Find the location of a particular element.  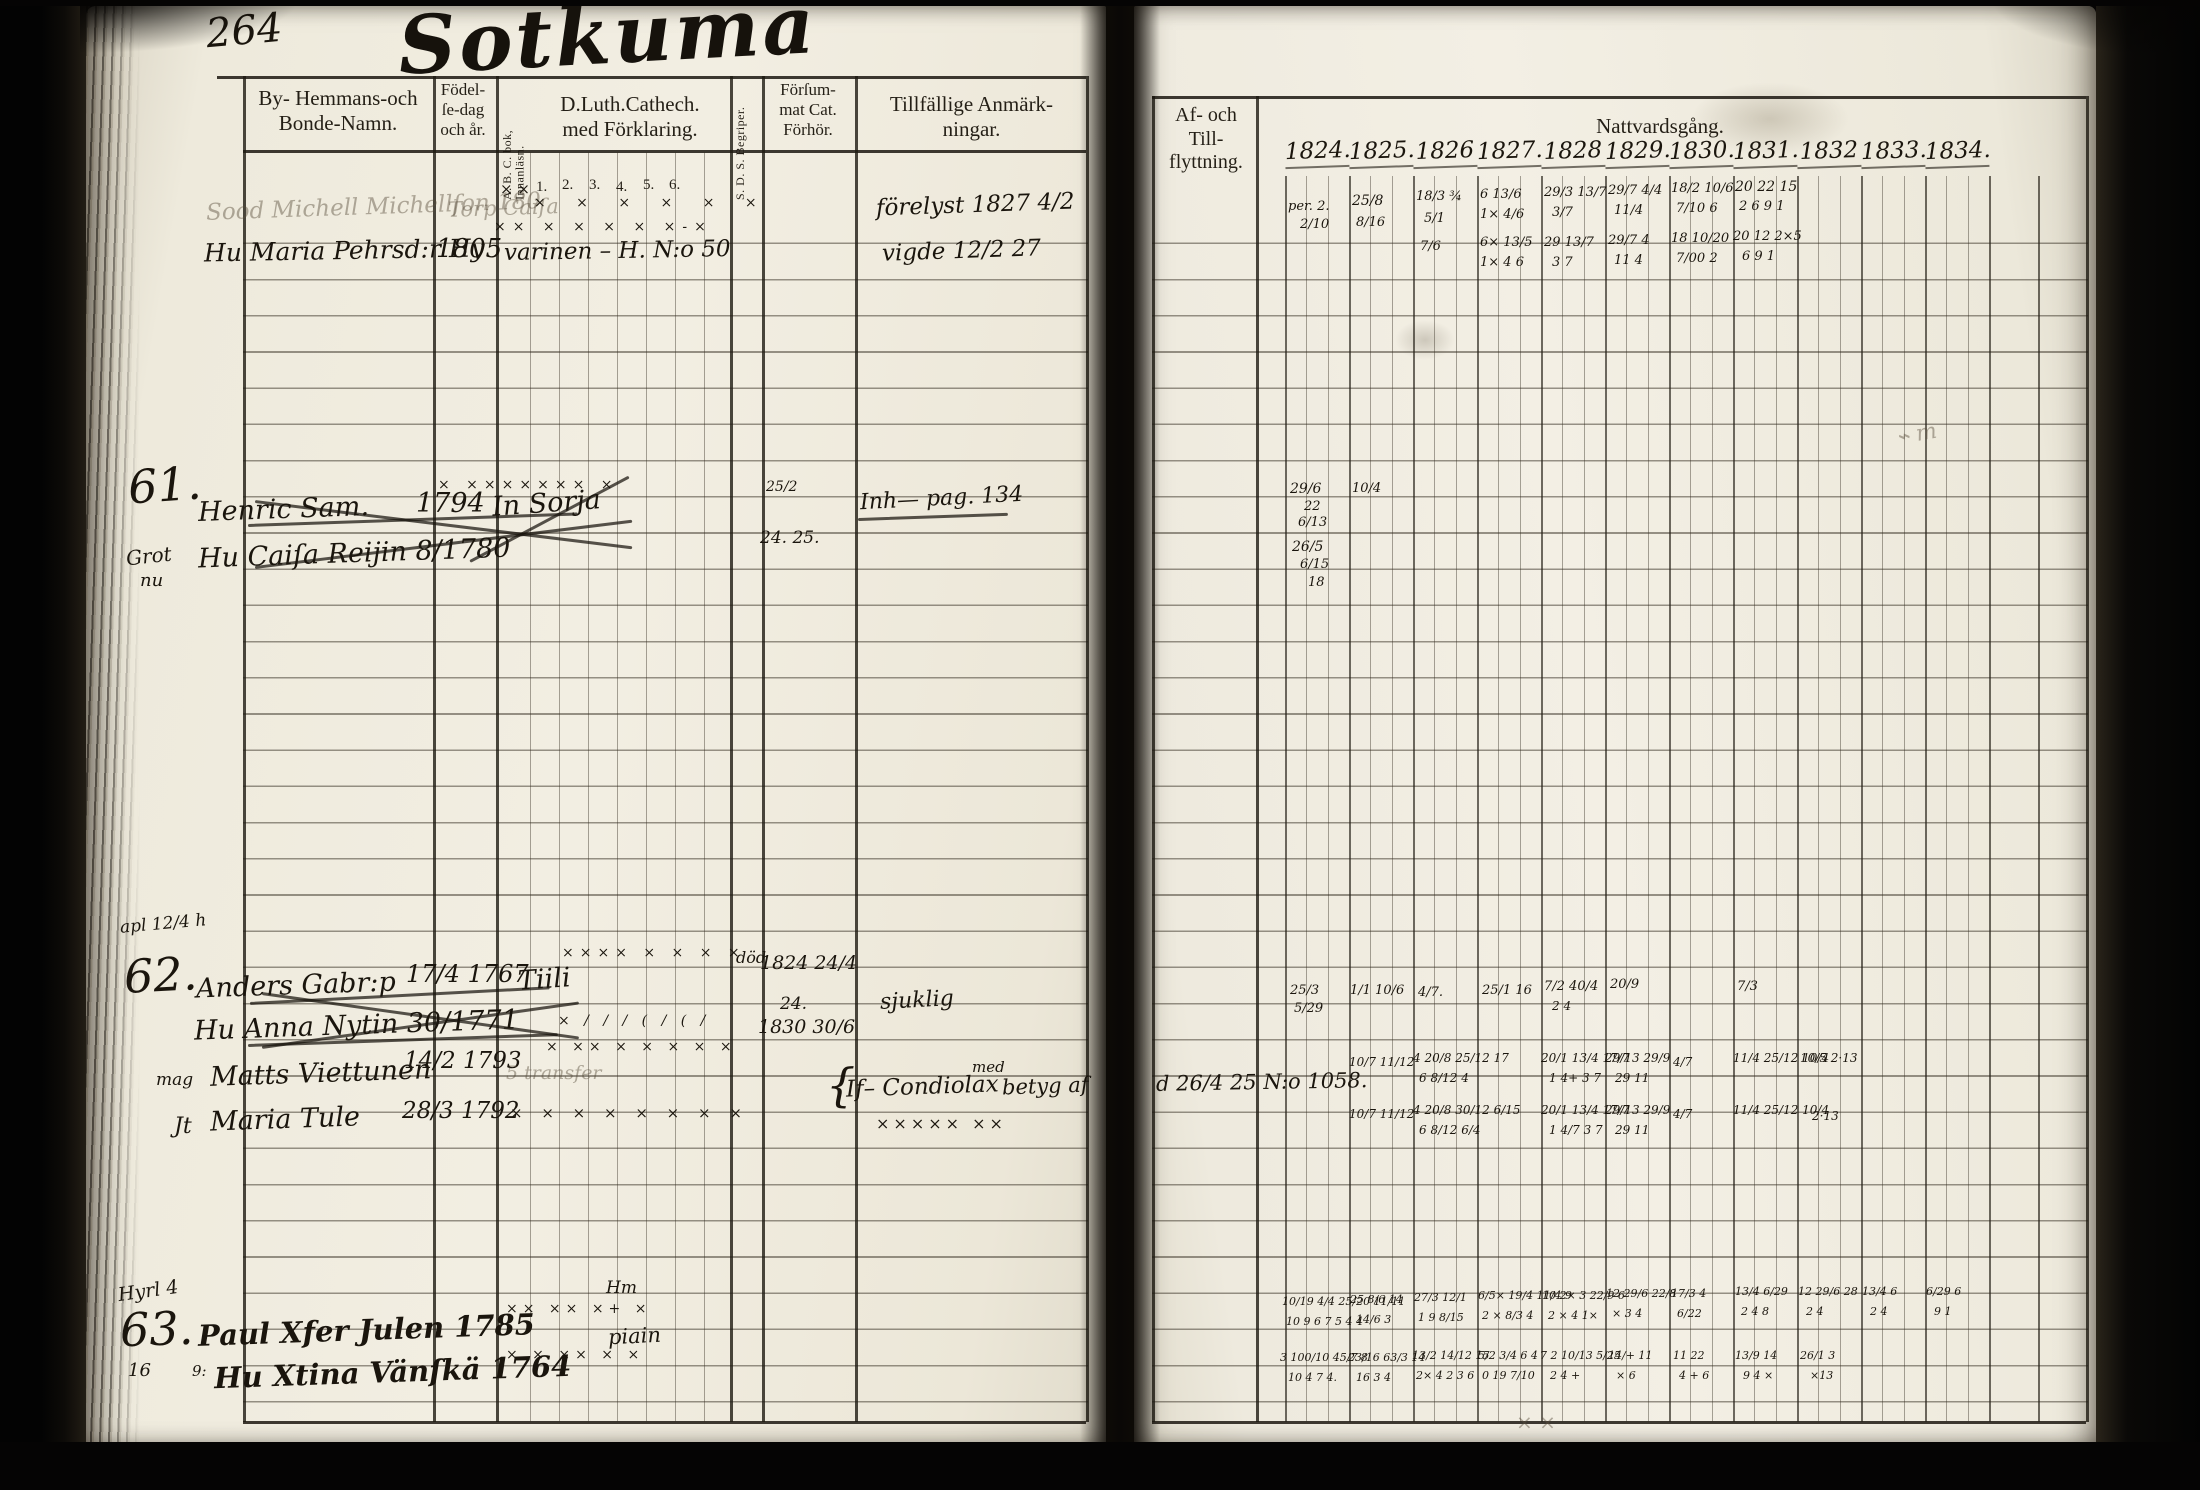

entry-row2-note: varinen – H. N:o 50 is located at coordinates (617, 251).